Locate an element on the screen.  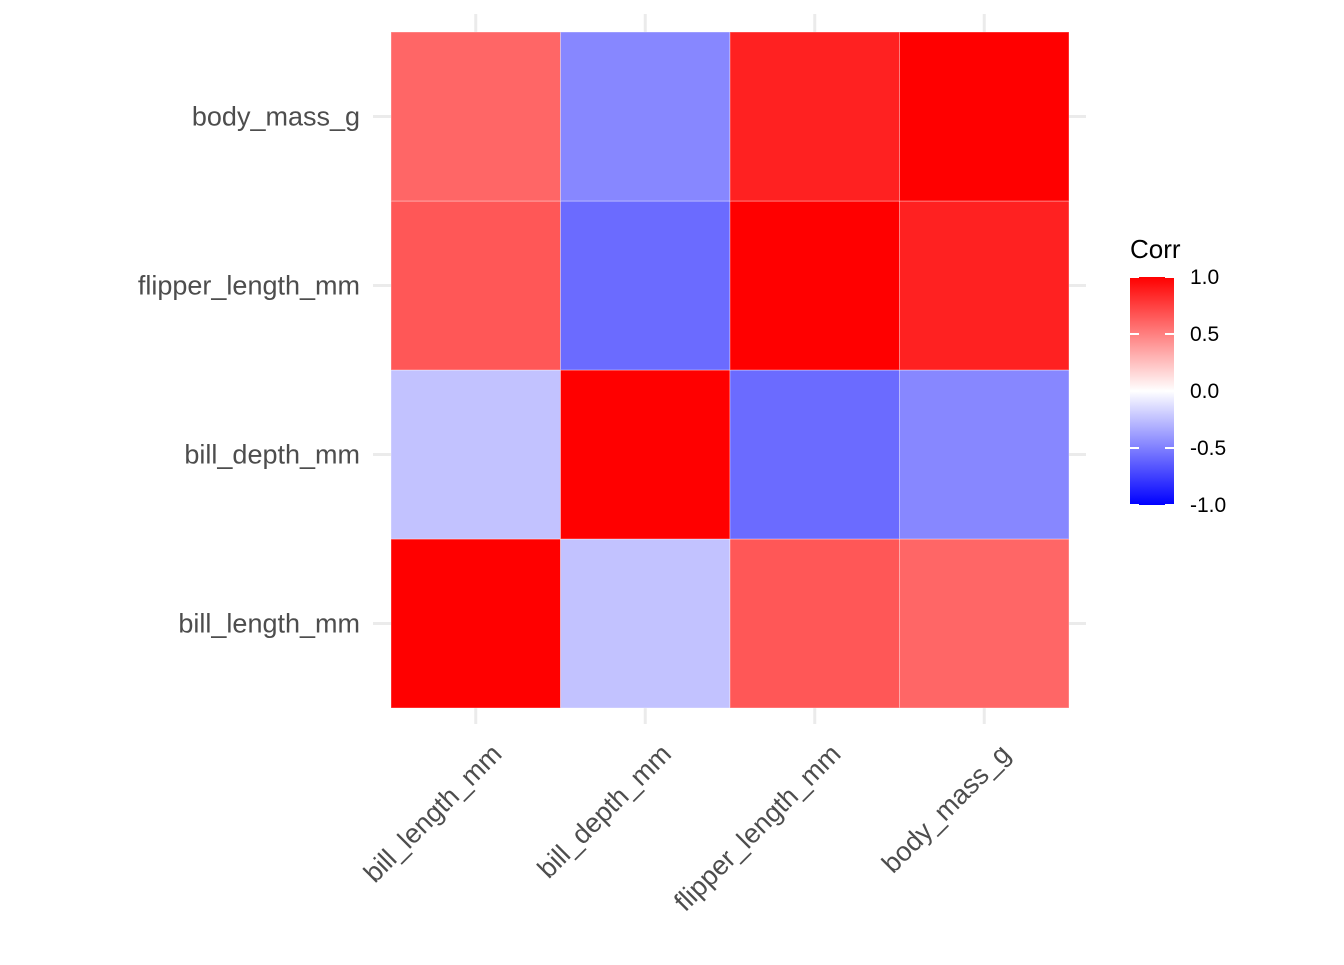
heatmap-cell-flipper_length_mm-flipper_length_mm is located at coordinates (814, 285).